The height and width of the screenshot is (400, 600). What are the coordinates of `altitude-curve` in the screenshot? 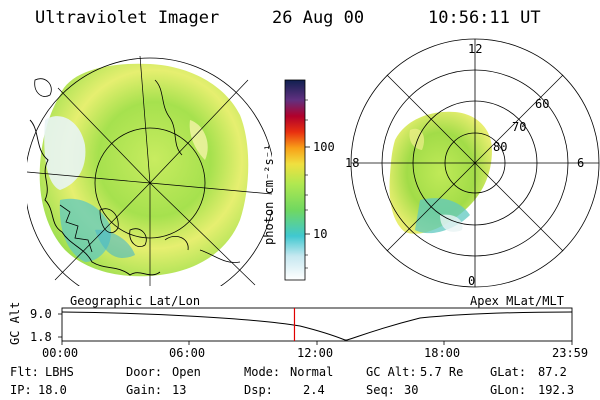 It's located at (317, 326).